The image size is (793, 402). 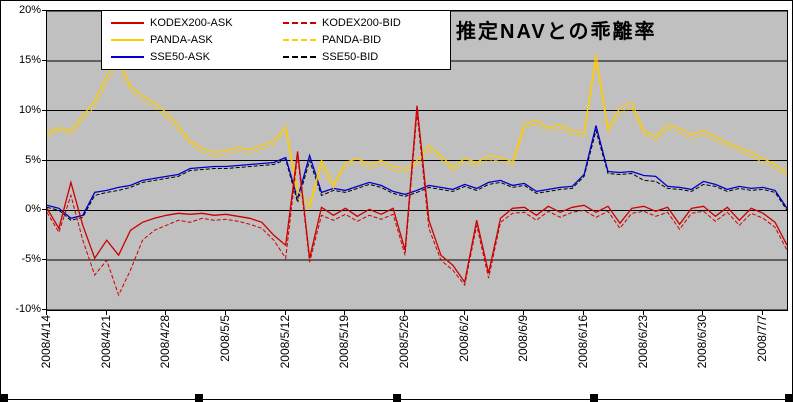 What do you see at coordinates (165, 342) in the screenshot?
I see `x-axis-tick-label: 2008/4/28` at bounding box center [165, 342].